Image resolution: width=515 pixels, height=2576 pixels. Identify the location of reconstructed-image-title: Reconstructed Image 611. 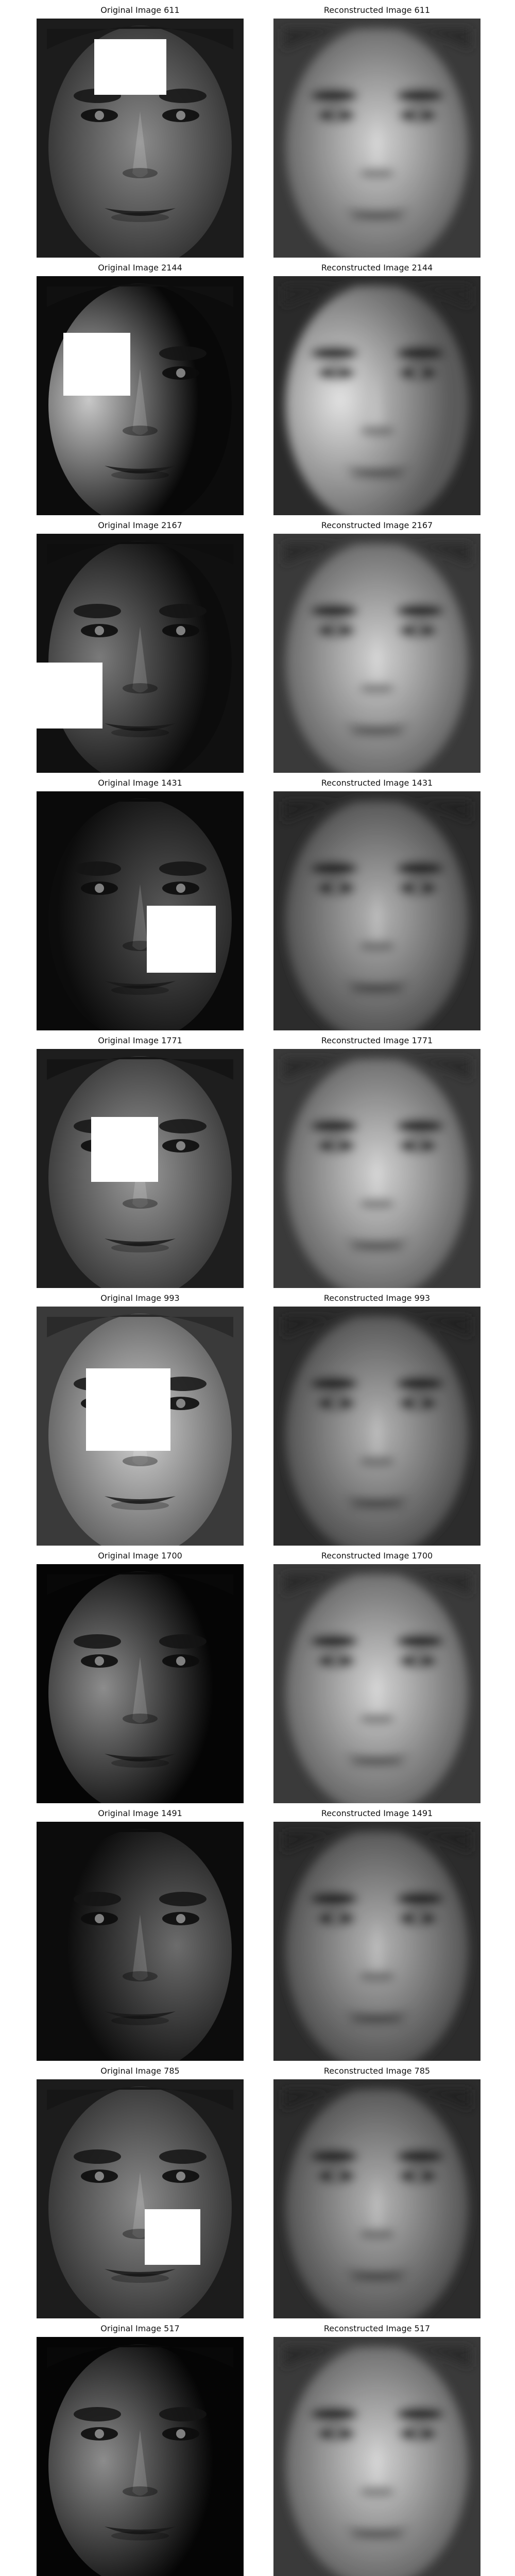
(377, 10).